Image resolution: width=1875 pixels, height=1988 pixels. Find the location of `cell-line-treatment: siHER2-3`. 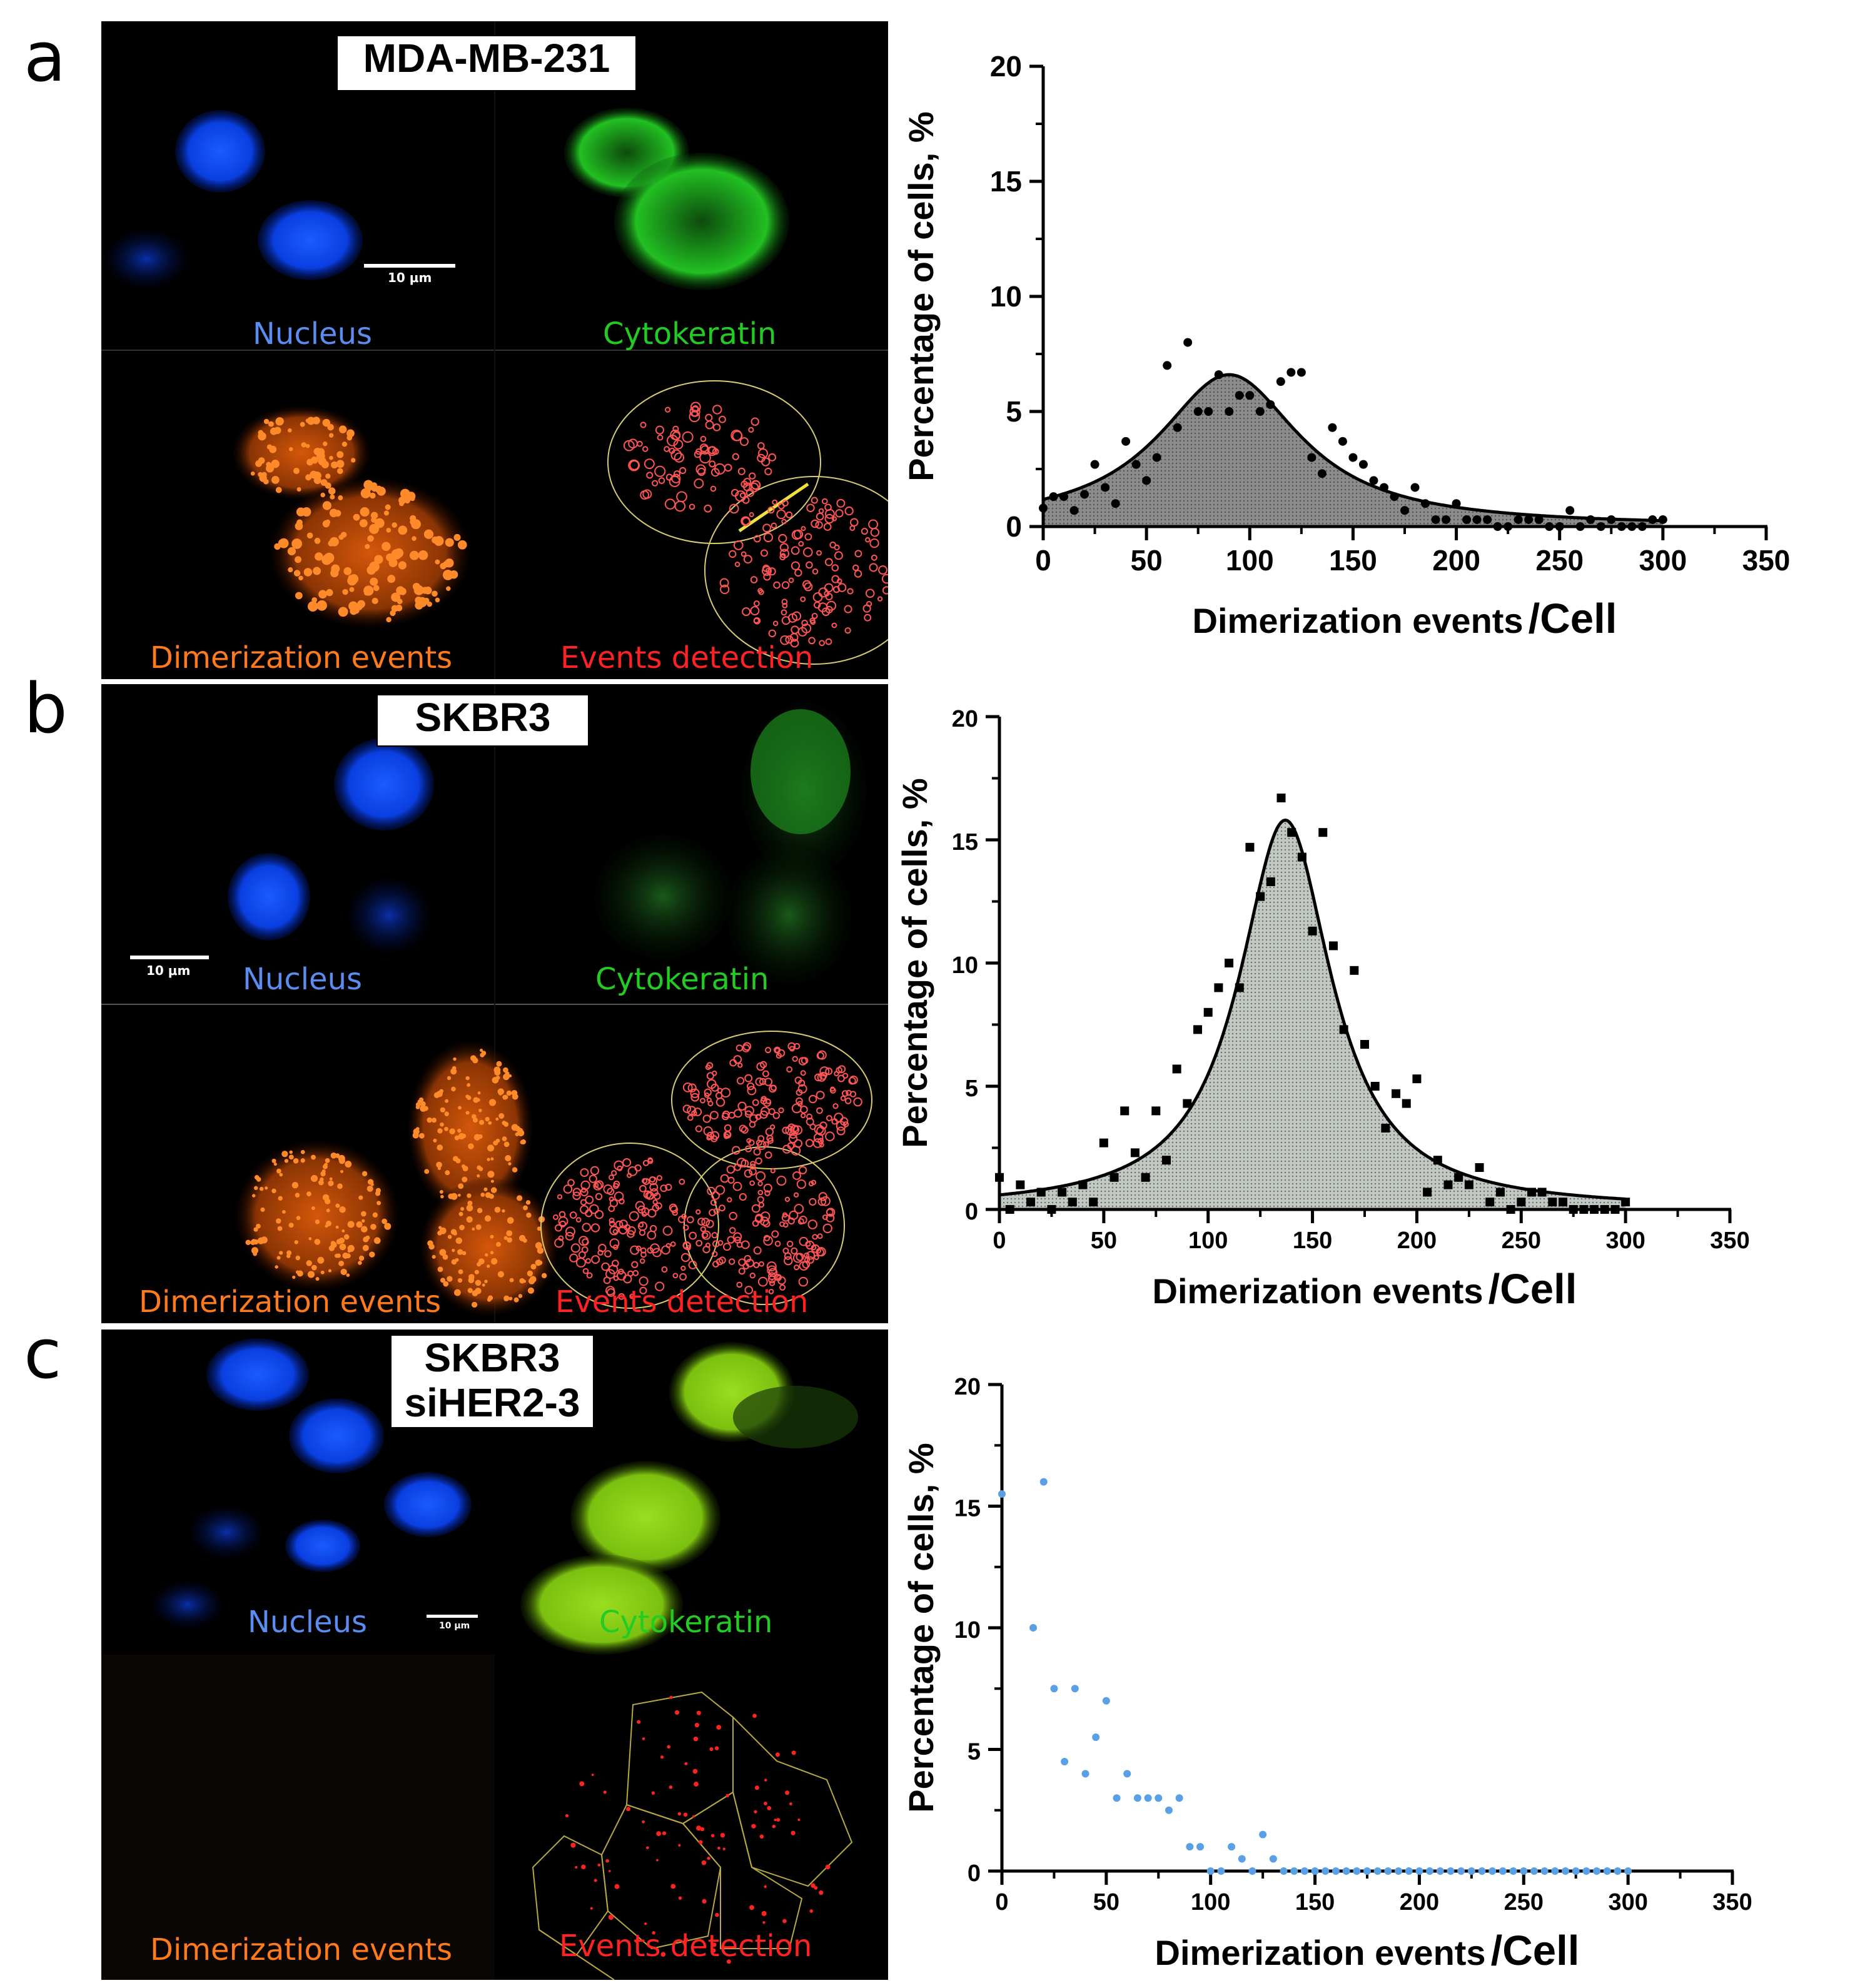

cell-line-treatment: siHER2-3 is located at coordinates (492, 1402).